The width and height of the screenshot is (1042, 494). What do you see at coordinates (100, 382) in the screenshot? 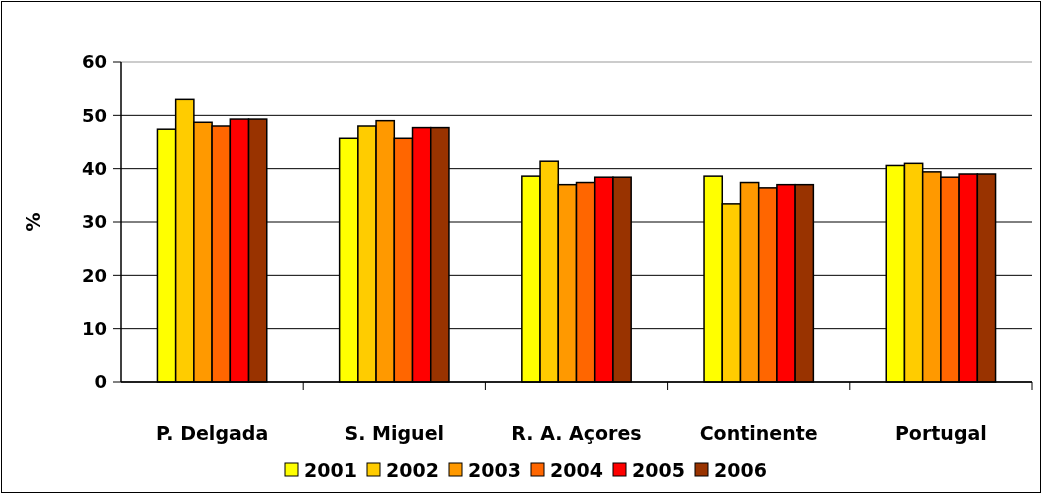
I see `y-tick-label: 0` at bounding box center [100, 382].